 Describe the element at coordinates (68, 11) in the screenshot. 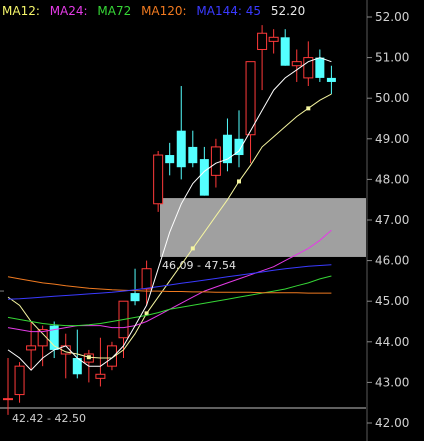

I see `legend-ma24: MA24:` at that location.